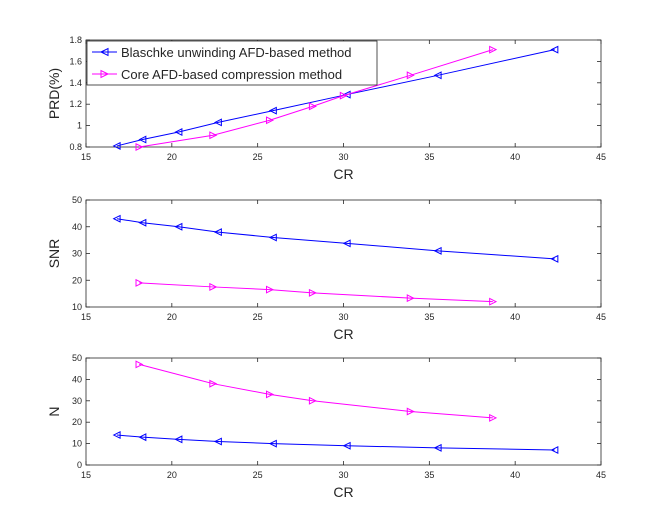 This screenshot has width=664, height=532. I want to click on y-tick-label: 20, so click(77, 422).